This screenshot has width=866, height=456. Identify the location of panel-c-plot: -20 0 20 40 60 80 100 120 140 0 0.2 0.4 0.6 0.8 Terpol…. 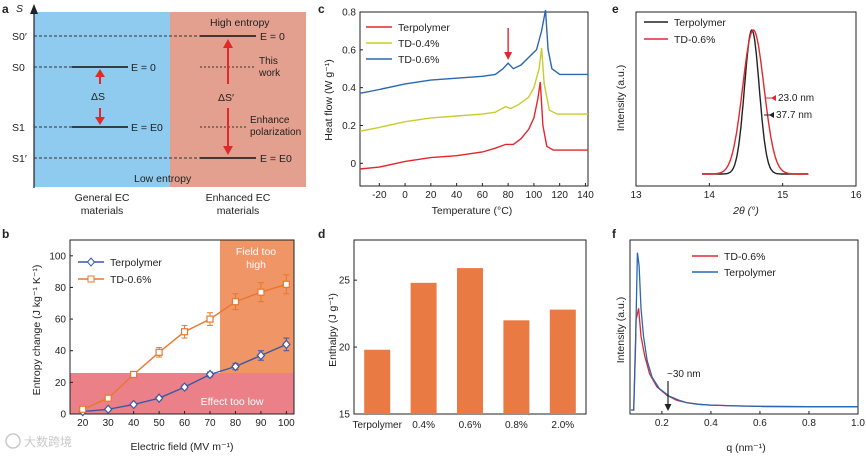
(468, 105).